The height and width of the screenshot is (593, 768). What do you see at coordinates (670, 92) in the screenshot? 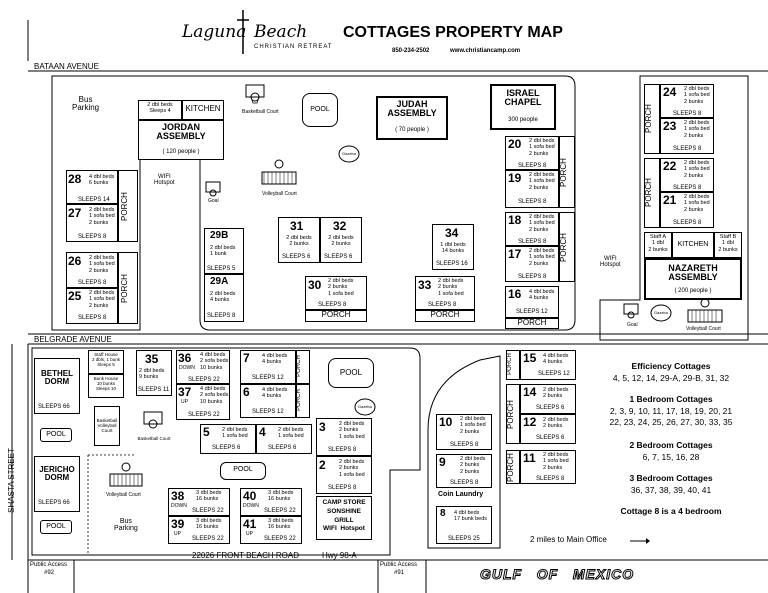
I see `cottage-24-number: 24` at bounding box center [670, 92].